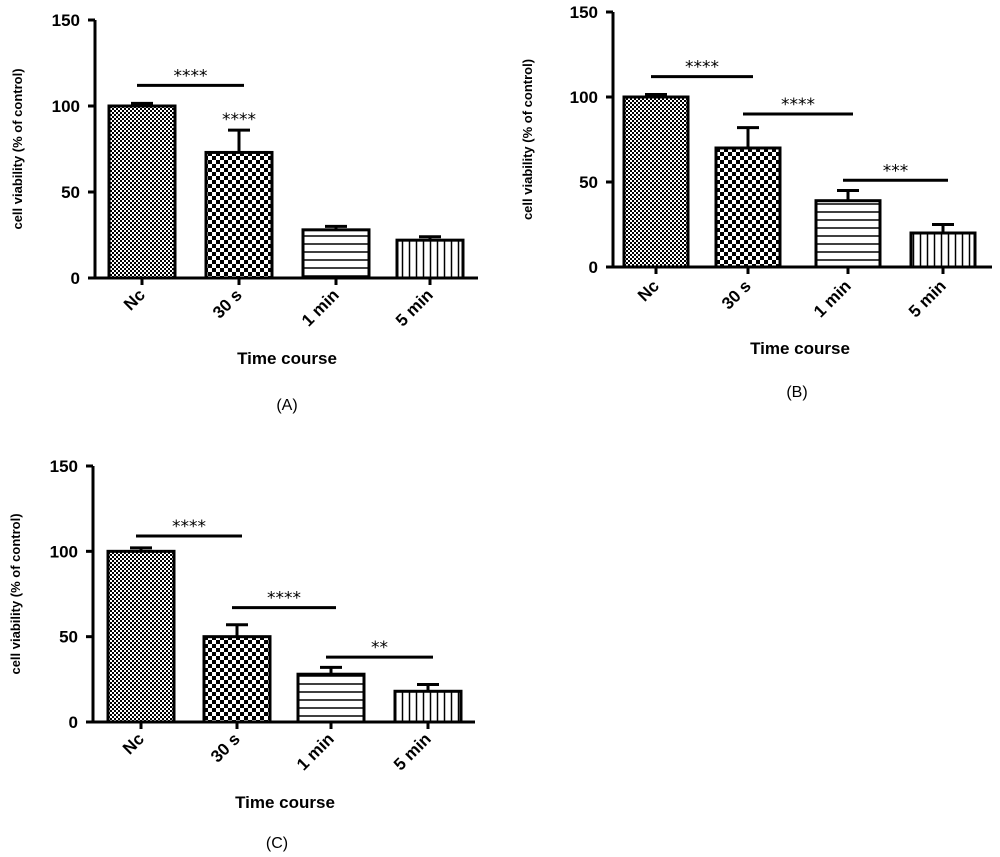  Describe the element at coordinates (379, 648) in the screenshot. I see `significance-label: **` at that location.